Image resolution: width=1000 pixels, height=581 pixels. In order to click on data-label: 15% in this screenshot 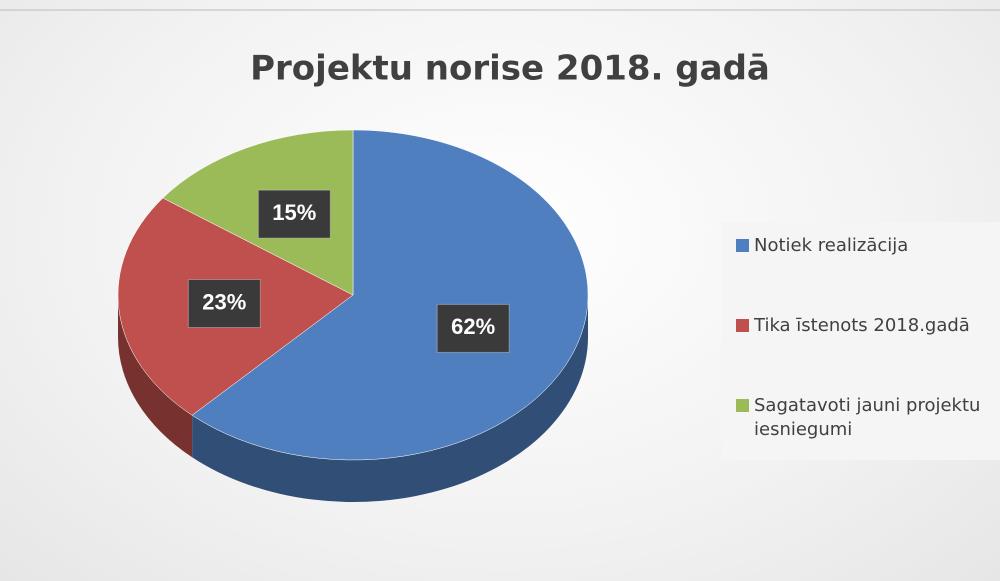, I will do `click(294, 212)`.